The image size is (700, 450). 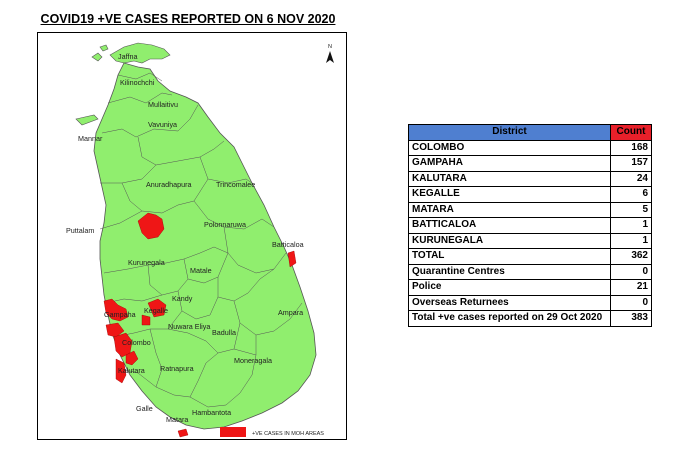 I want to click on total-count: 362, so click(x=631, y=256).